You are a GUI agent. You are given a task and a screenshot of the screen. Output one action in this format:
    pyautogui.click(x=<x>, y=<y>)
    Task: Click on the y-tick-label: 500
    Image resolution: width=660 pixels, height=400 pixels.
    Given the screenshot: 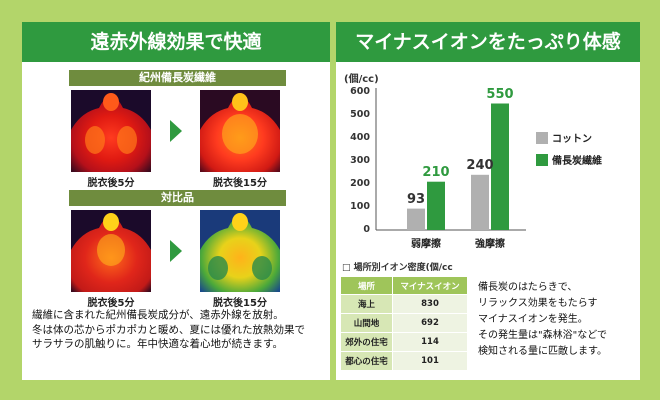 What is the action you would take?
    pyautogui.click(x=360, y=114)
    